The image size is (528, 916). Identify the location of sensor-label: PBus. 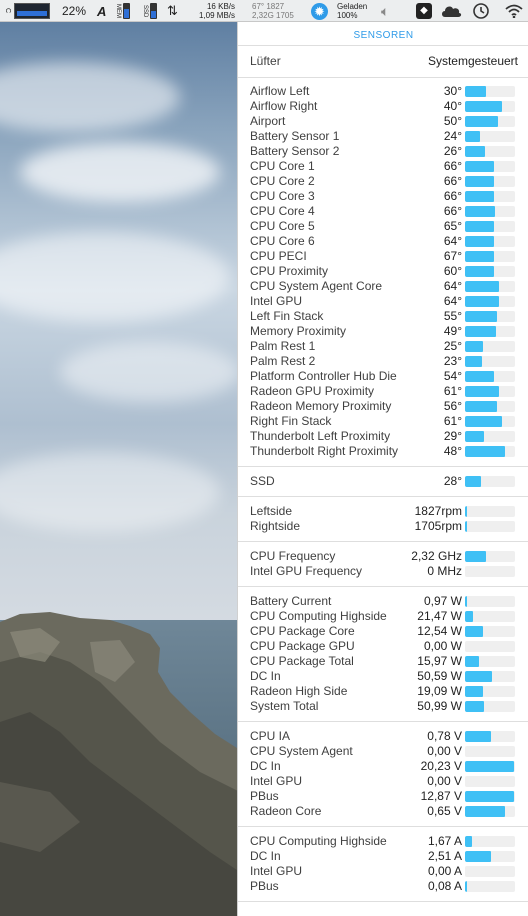
(264, 796).